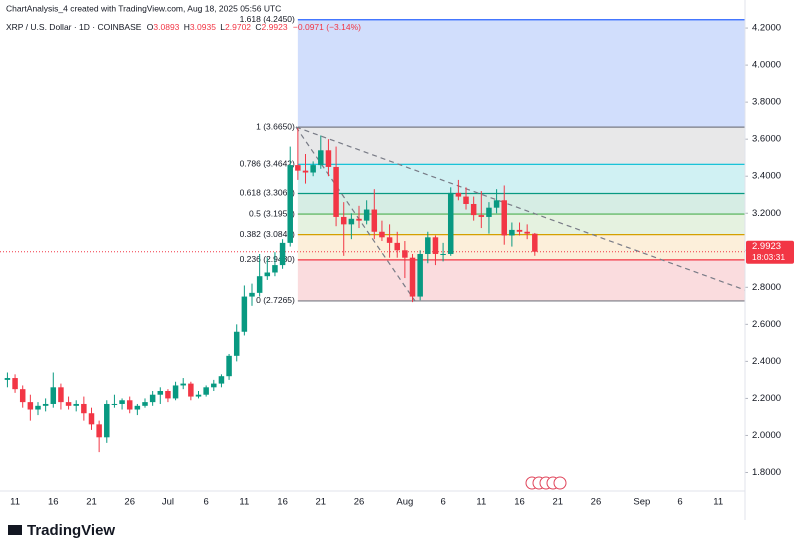  What do you see at coordinates (641, 502) in the screenshot?
I see `x-tick-label: Sep` at bounding box center [641, 502].